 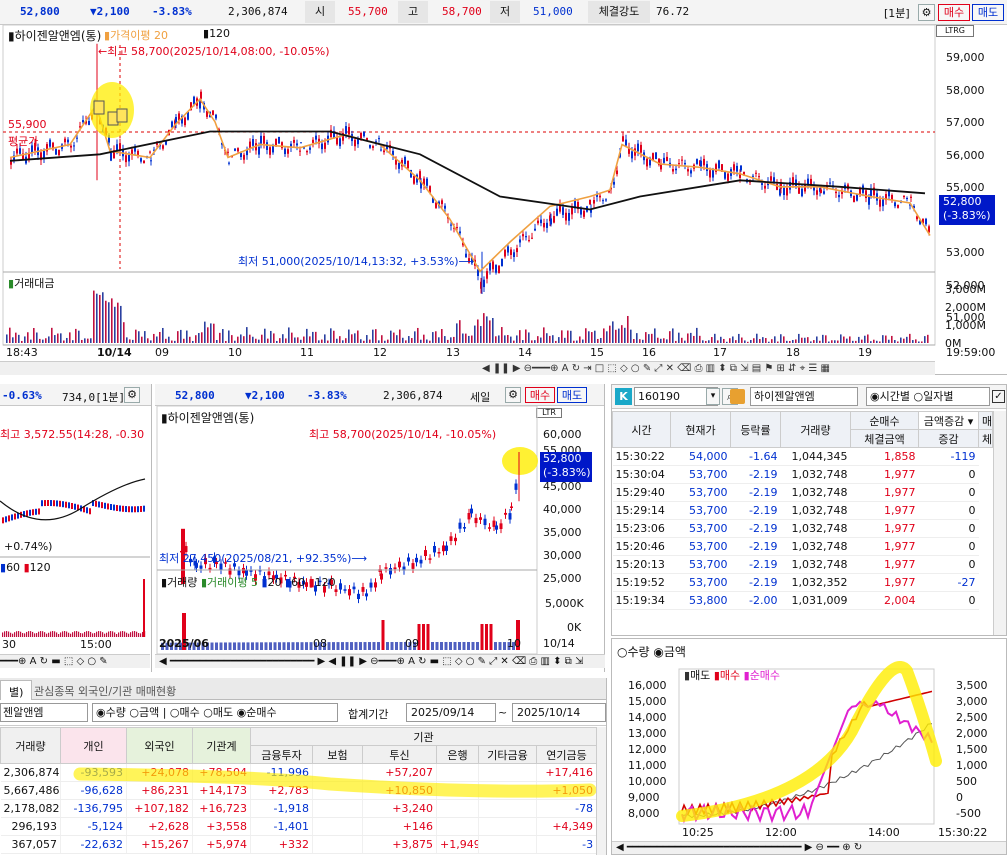 I want to click on investor-radios: ◉수량 ○금액 | ○매수 ○매도 ◉순매수, so click(x=215, y=712).